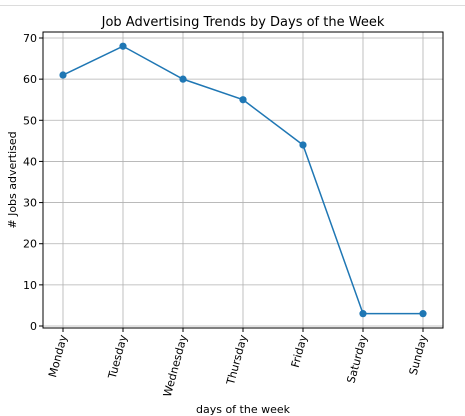  I want to click on y-axis-label: # Jobs advertised, so click(12, 179).